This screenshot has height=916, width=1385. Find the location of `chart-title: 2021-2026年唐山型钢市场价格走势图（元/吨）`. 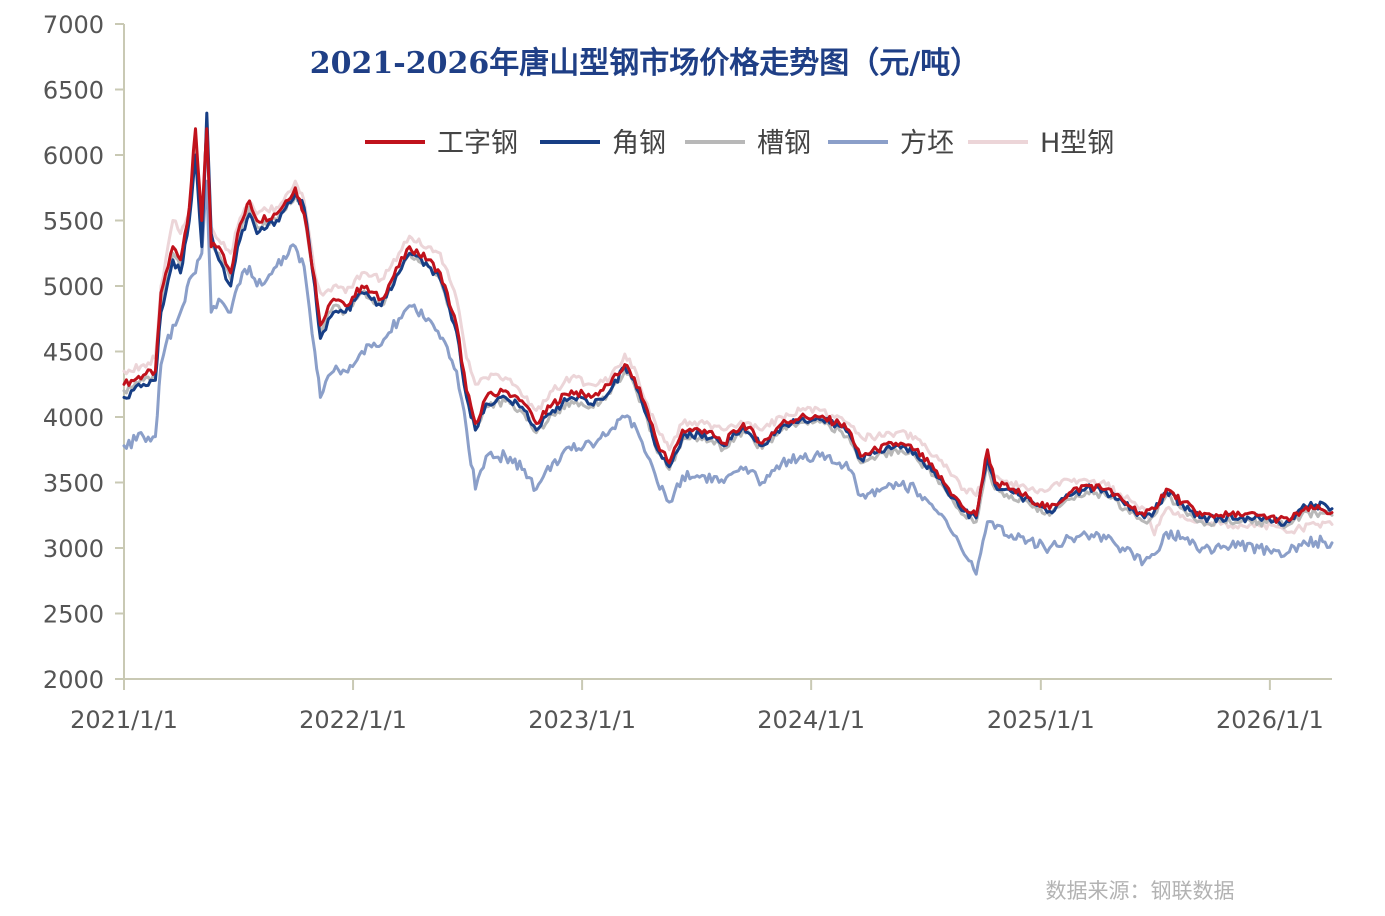

chart-title: 2021-2026年唐山型钢市场价格走势图（元/吨） is located at coordinates (645, 63).